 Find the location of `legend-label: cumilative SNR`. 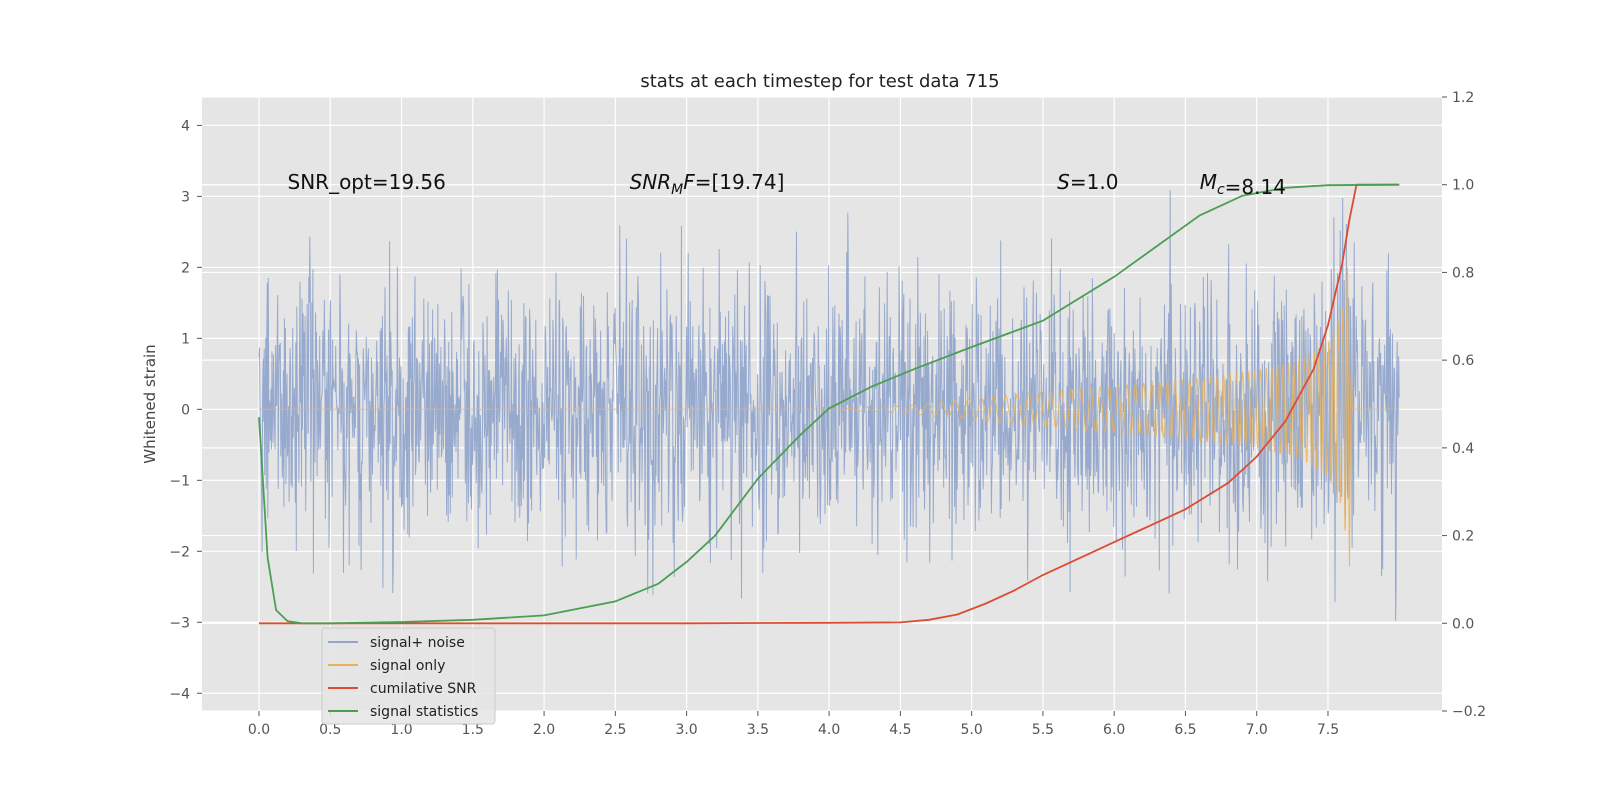

legend-label: cumilative SNR is located at coordinates (423, 689).